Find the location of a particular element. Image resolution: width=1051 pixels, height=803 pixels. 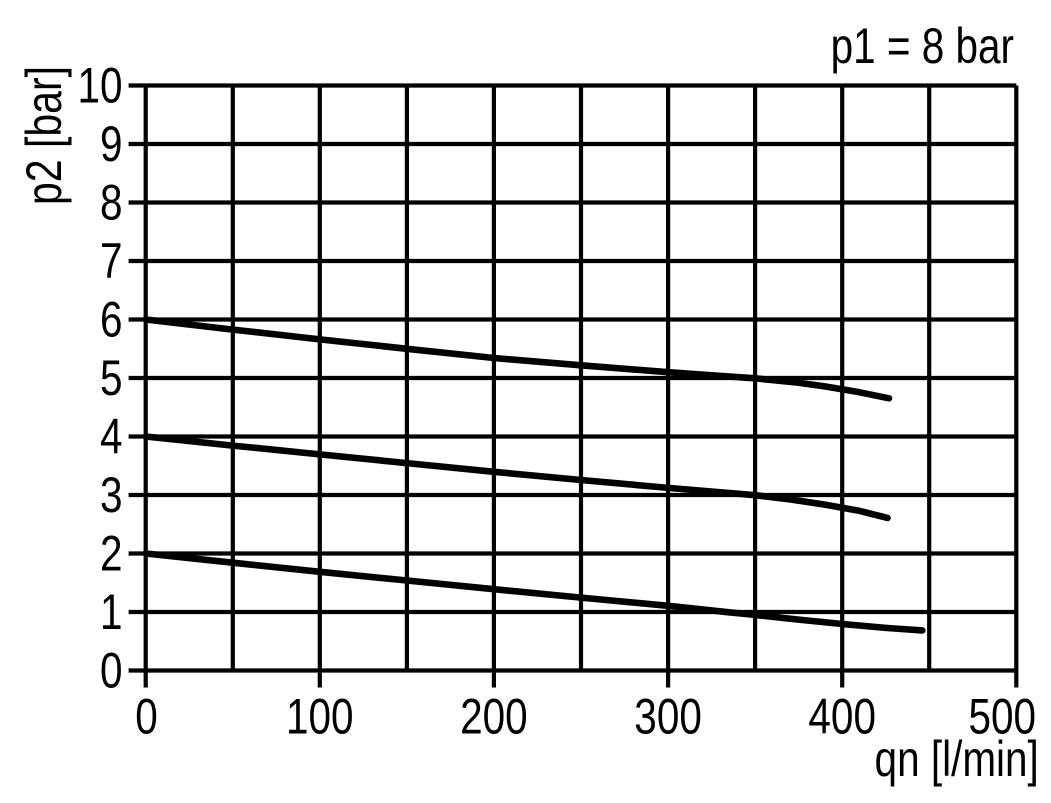

svg-text: 100 is located at coordinates (320, 716).